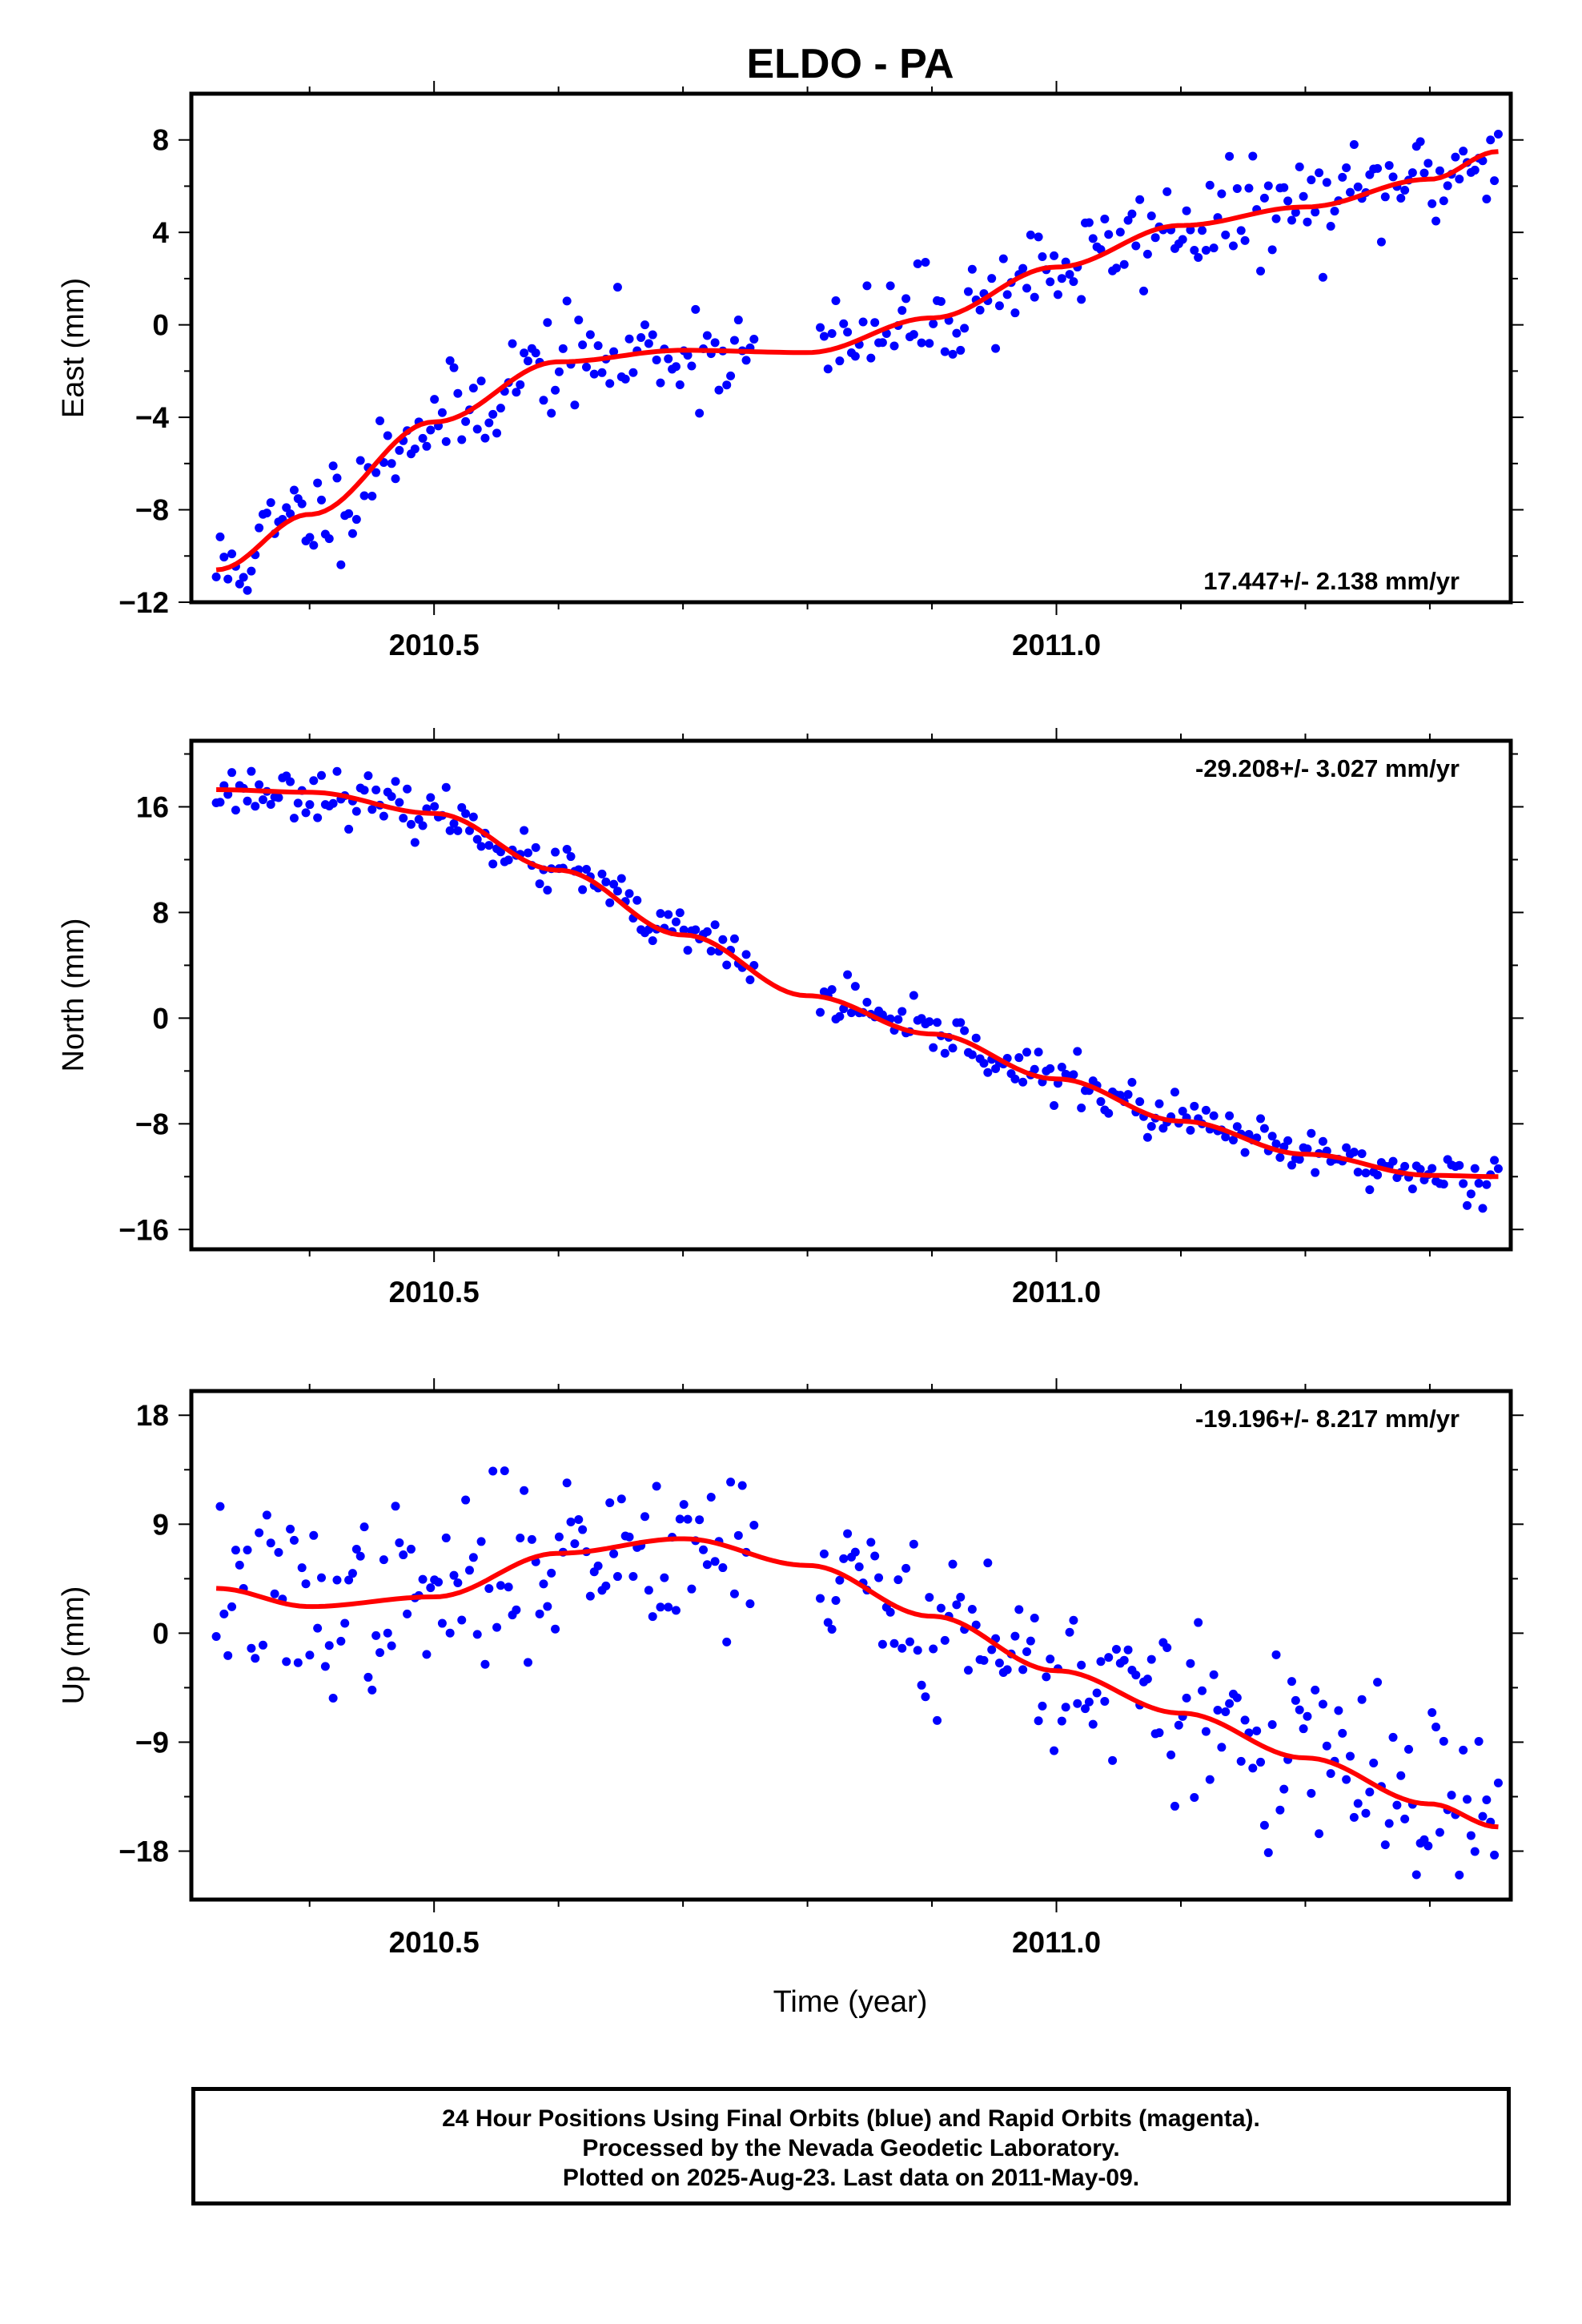 Image resolution: width=1582 pixels, height=2324 pixels. I want to click on y-tick-label: −16, so click(144, 1229).